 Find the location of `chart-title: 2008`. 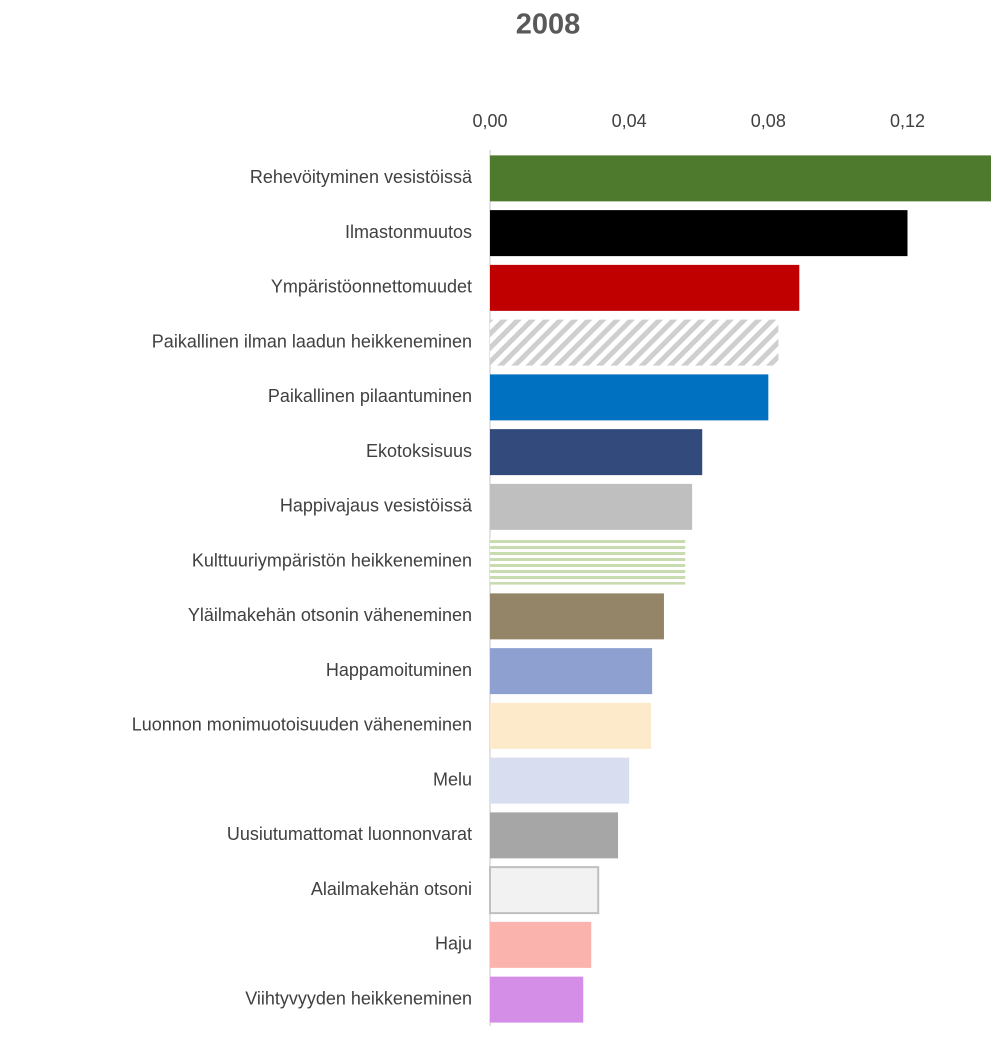

chart-title: 2008 is located at coordinates (548, 25).